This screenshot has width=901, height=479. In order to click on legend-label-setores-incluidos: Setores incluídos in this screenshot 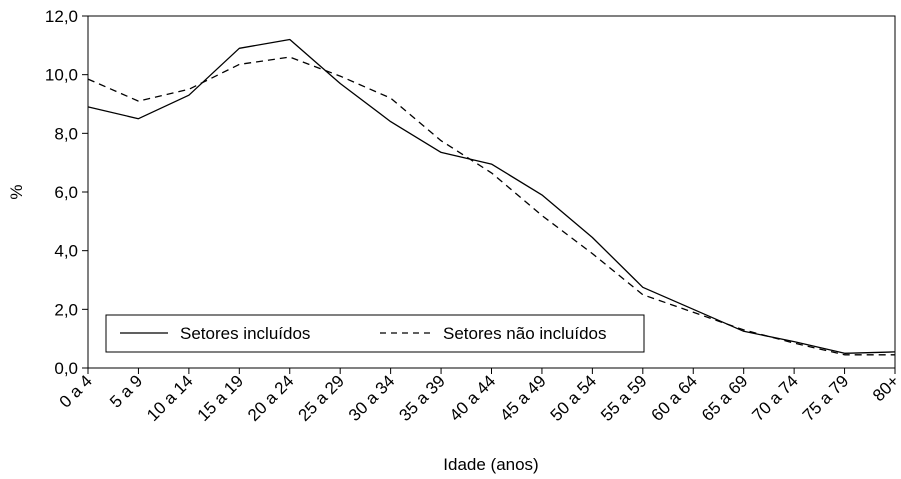, I will do `click(245, 333)`.